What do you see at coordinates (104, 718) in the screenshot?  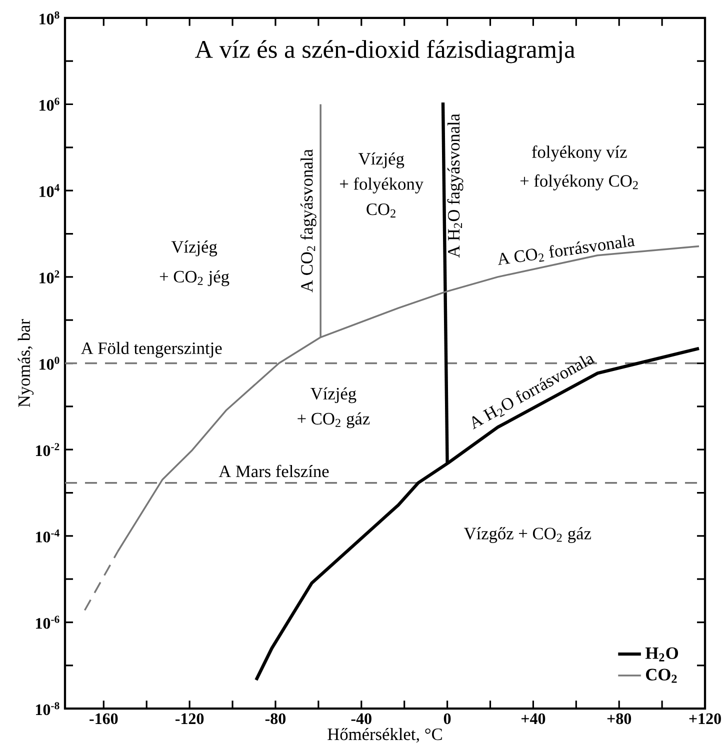 I see `x-tick-label: -160` at bounding box center [104, 718].